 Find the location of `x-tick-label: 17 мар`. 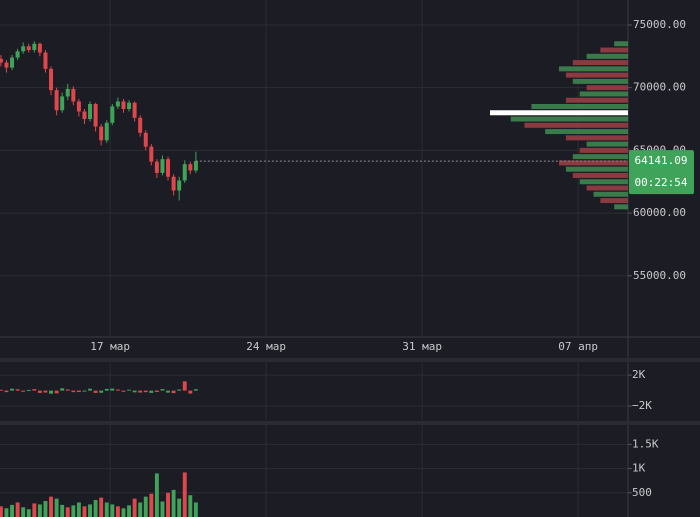

x-tick-label: 17 мар is located at coordinates (110, 346).